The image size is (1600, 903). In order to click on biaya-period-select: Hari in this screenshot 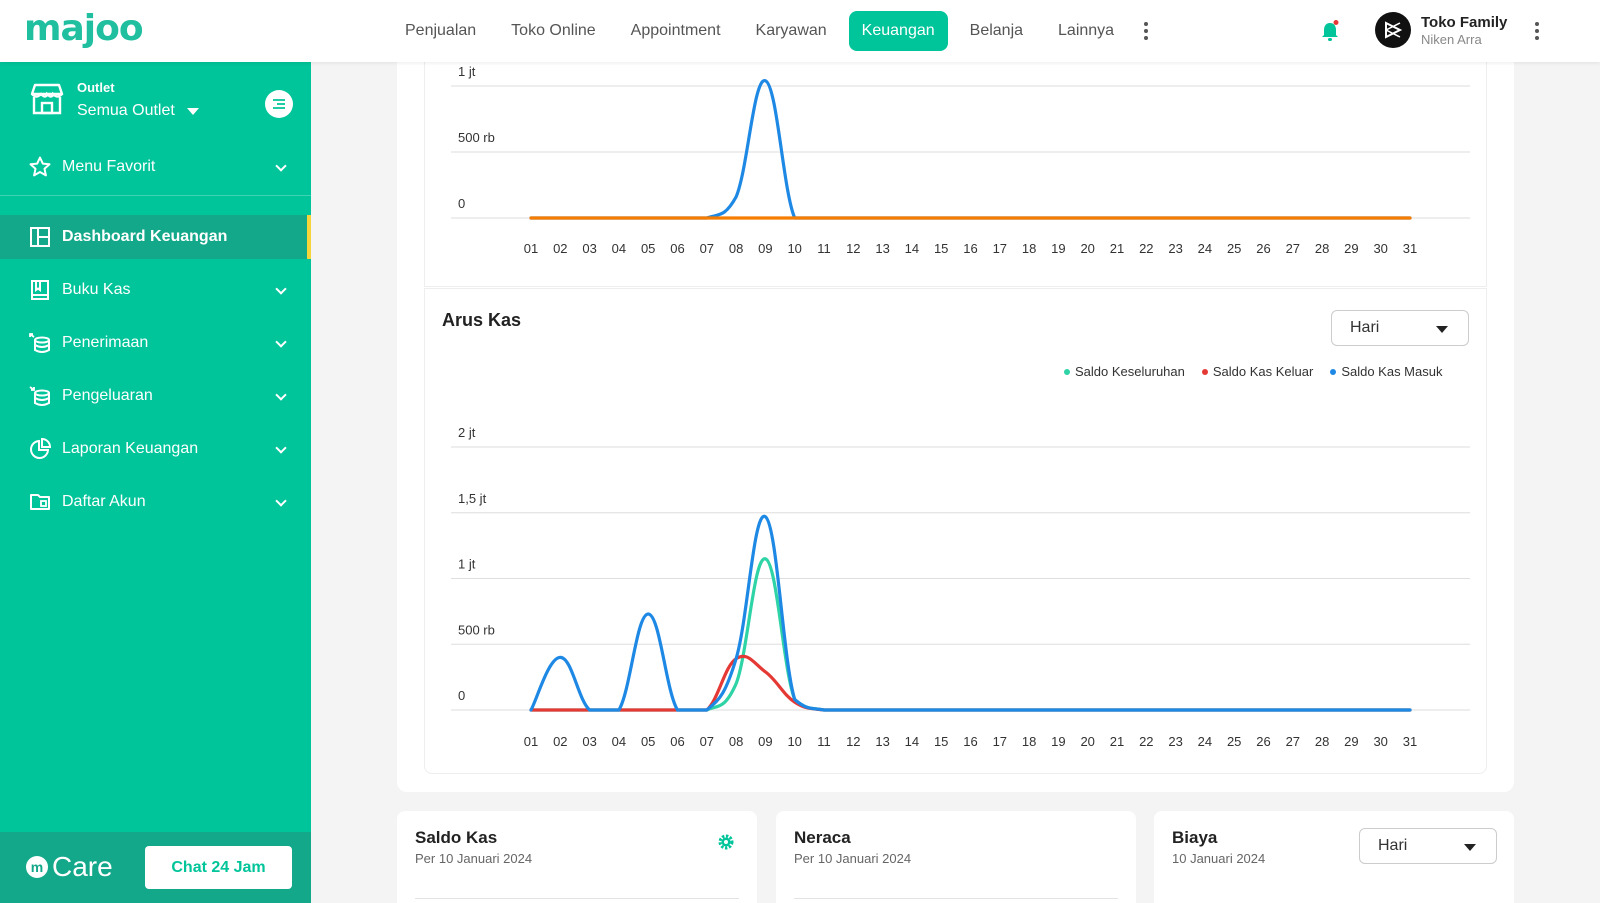, I will do `click(1428, 846)`.